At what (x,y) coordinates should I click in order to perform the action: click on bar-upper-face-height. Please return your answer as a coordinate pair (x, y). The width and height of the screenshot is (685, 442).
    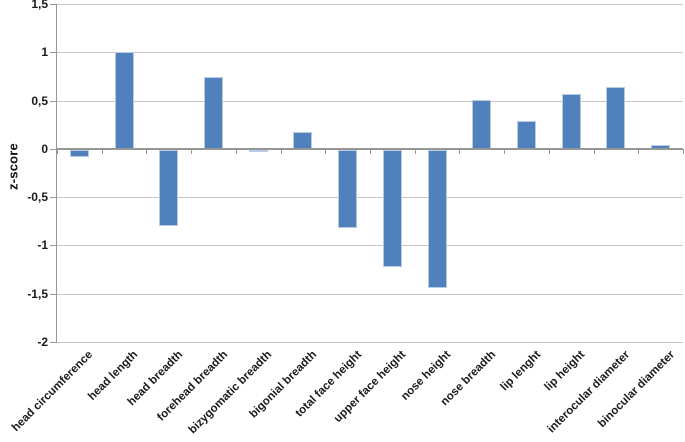
    Looking at the image, I should click on (392, 208).